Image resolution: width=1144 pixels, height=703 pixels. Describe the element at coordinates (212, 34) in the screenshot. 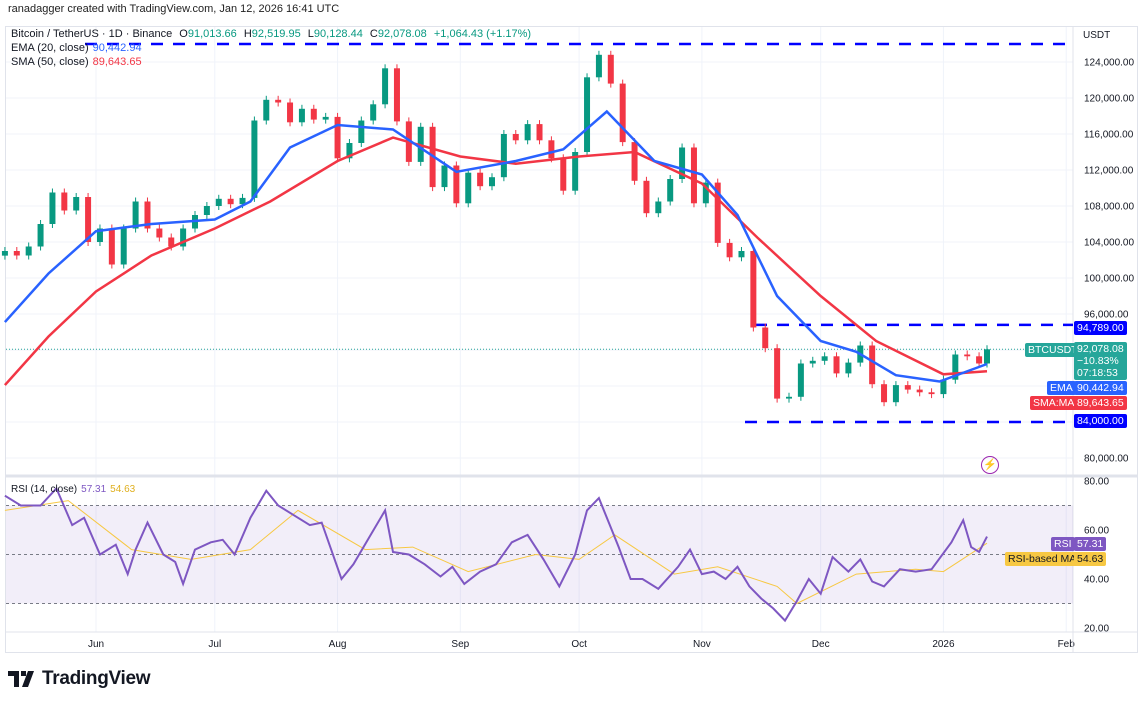

I see `open-value: 91,013.66` at that location.